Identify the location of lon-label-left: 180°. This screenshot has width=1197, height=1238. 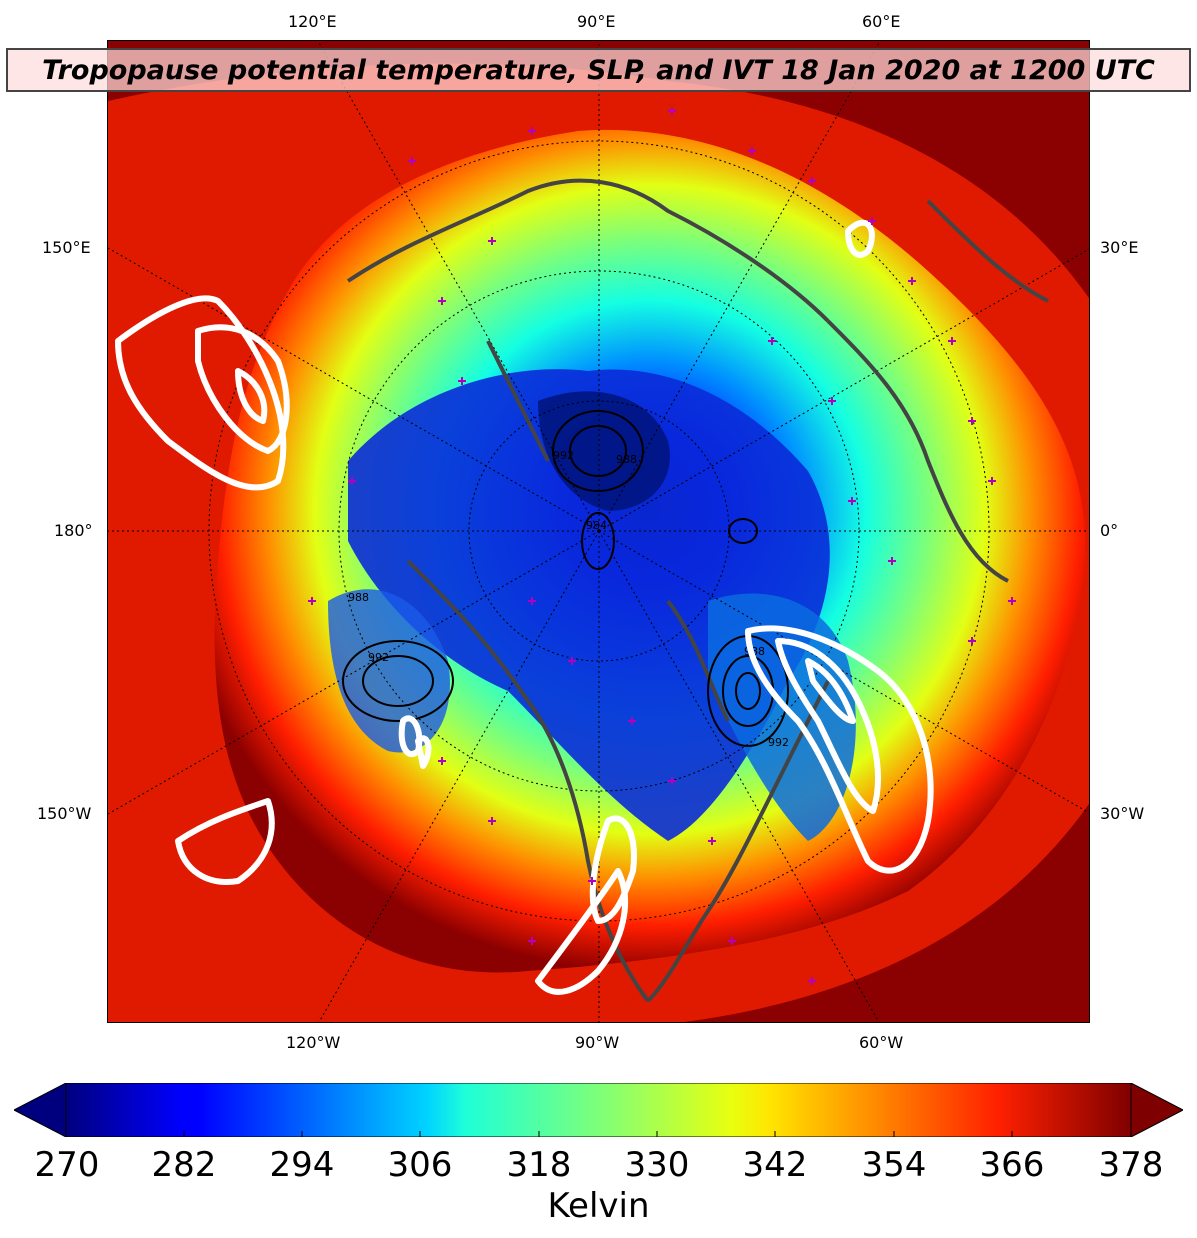
(73, 530).